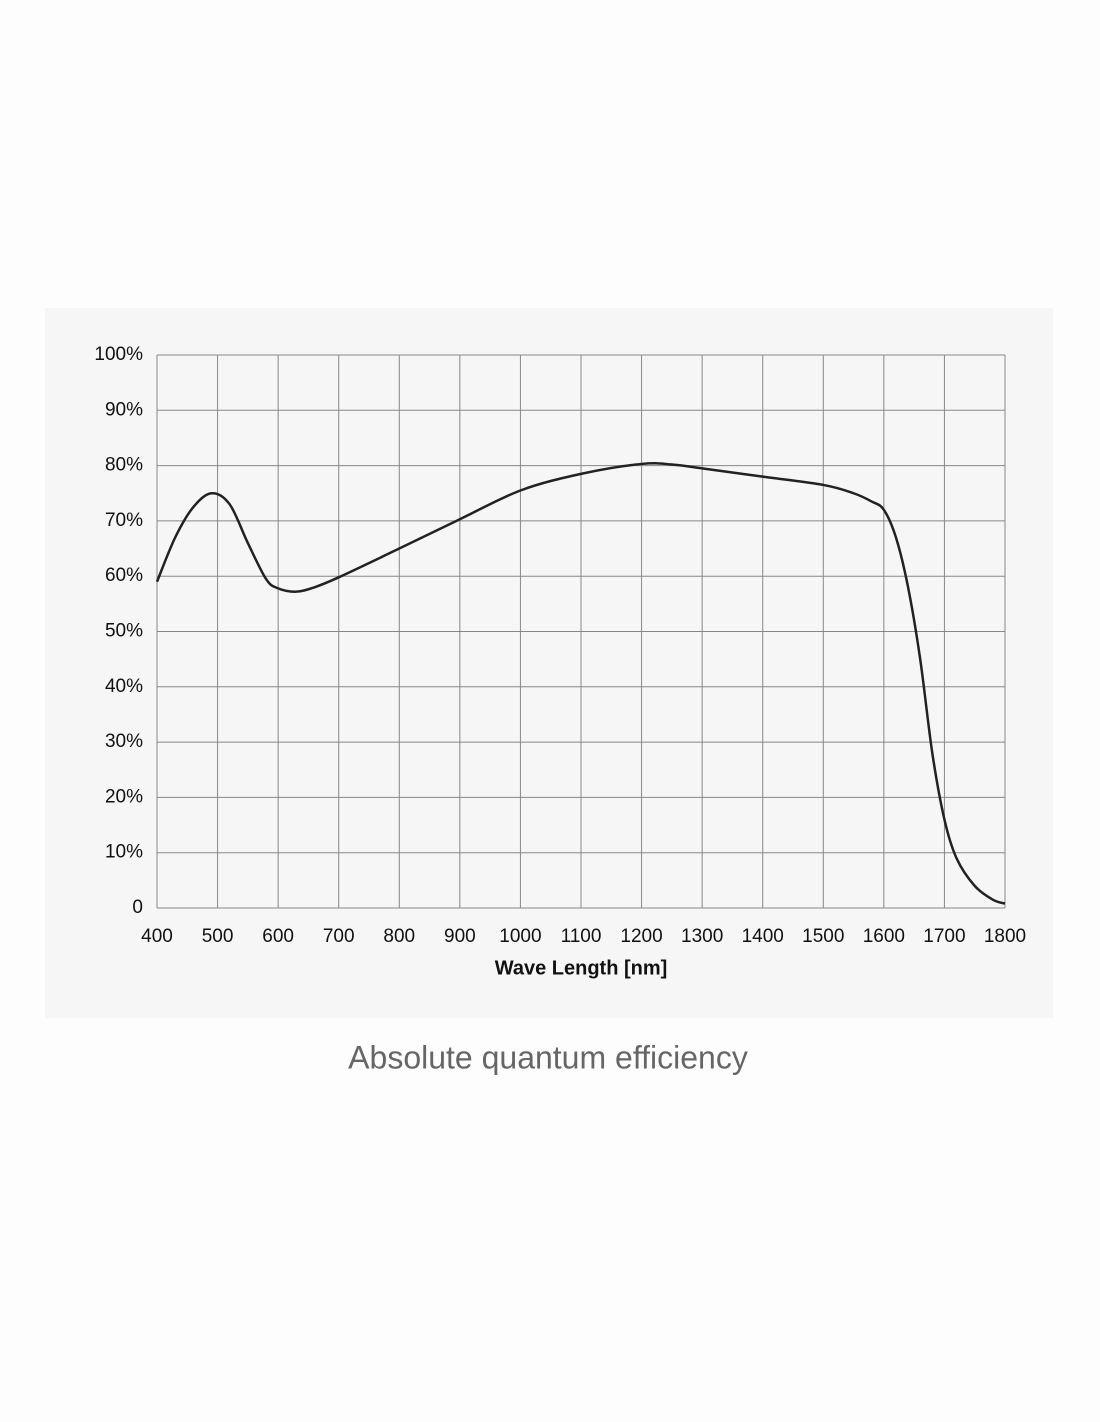  Describe the element at coordinates (124, 465) in the screenshot. I see `y-tick-label: 80%` at that location.